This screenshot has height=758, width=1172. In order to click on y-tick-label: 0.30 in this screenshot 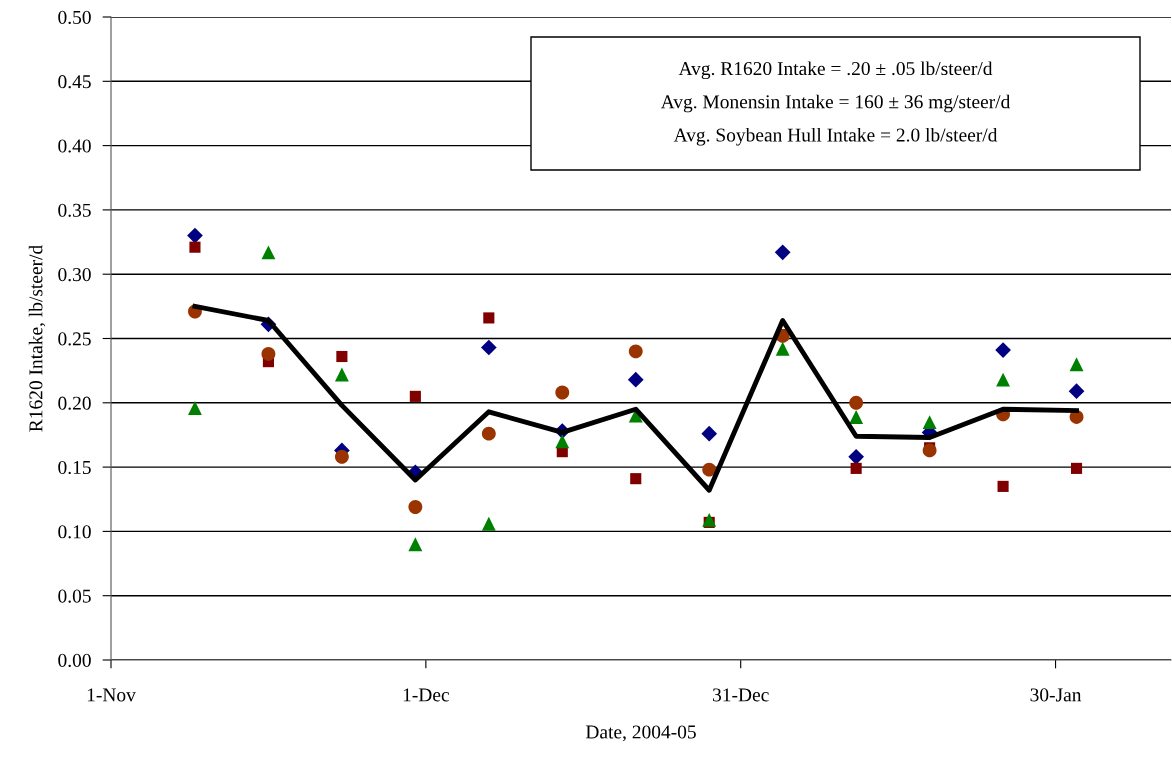, I will do `click(74, 275)`.